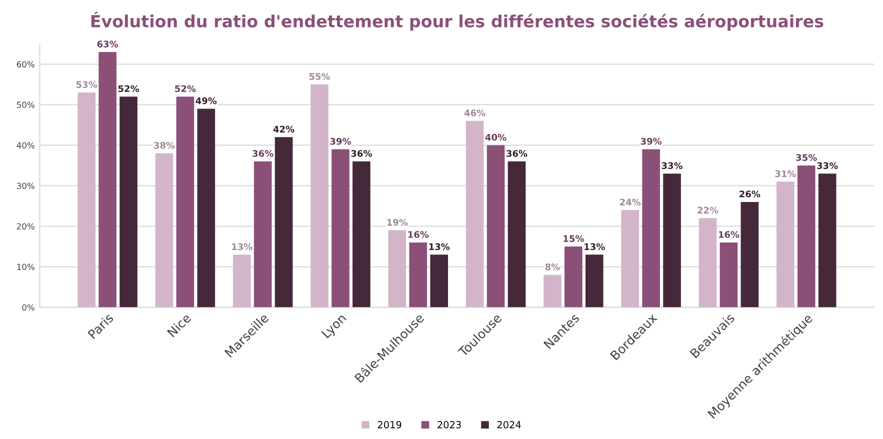 The width and height of the screenshot is (883, 439). Describe the element at coordinates (283, 129) in the screenshot. I see `data-label: 42%` at that location.